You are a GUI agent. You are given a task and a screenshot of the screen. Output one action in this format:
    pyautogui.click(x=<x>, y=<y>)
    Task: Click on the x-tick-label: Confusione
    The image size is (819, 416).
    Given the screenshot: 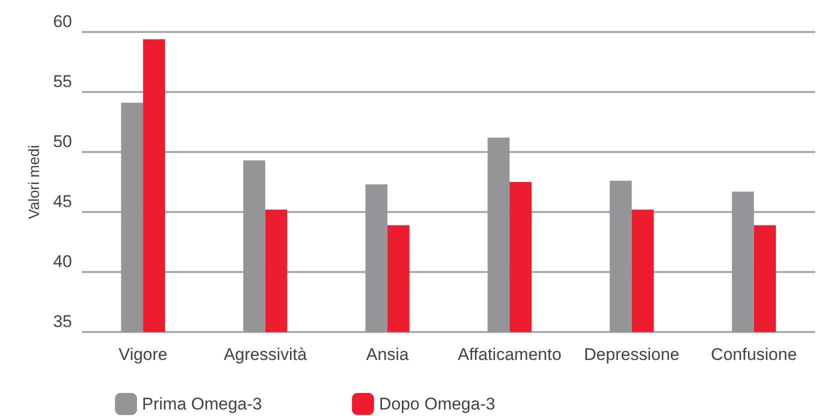 What is the action you would take?
    pyautogui.click(x=753, y=354)
    